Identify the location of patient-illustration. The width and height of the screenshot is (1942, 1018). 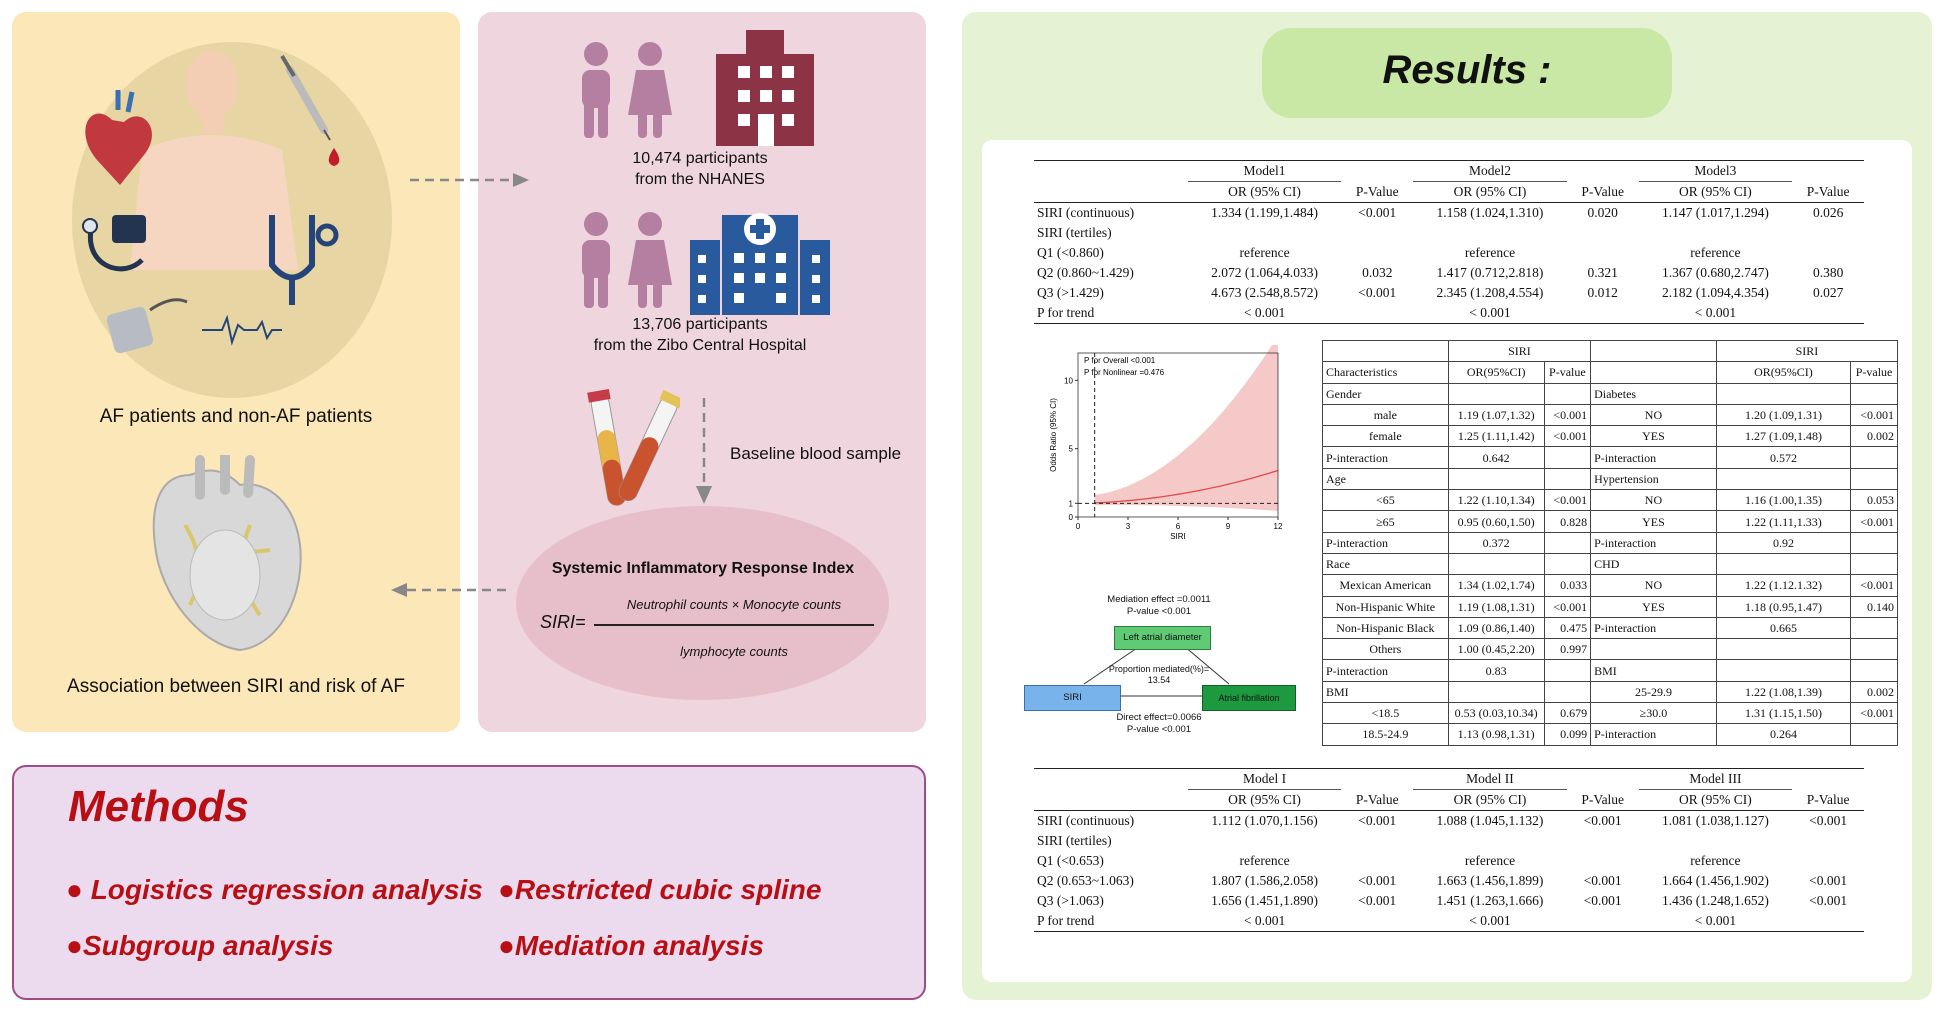
(232, 220).